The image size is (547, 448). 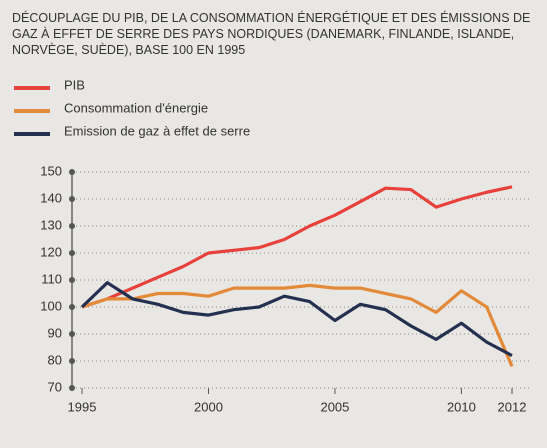 I want to click on legend-label: Consommation d'énergie, so click(x=136, y=107).